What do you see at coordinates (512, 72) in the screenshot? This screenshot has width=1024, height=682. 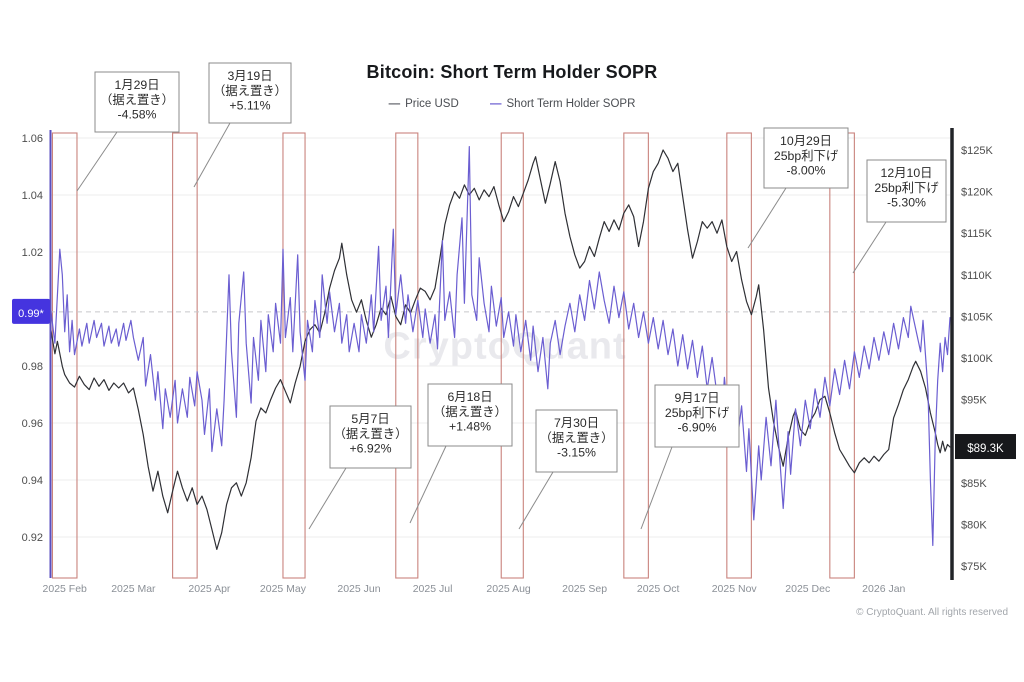 I see `chart-title: Bitcoin: Short Term Holder SOPR` at bounding box center [512, 72].